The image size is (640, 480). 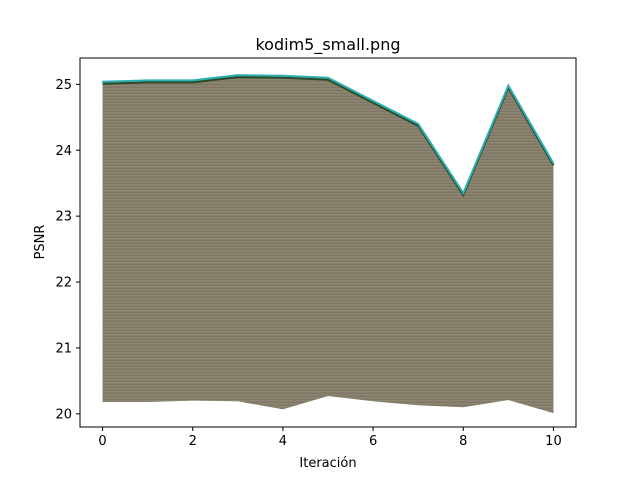 I want to click on y-axis-title: PSNR, so click(x=40, y=242).